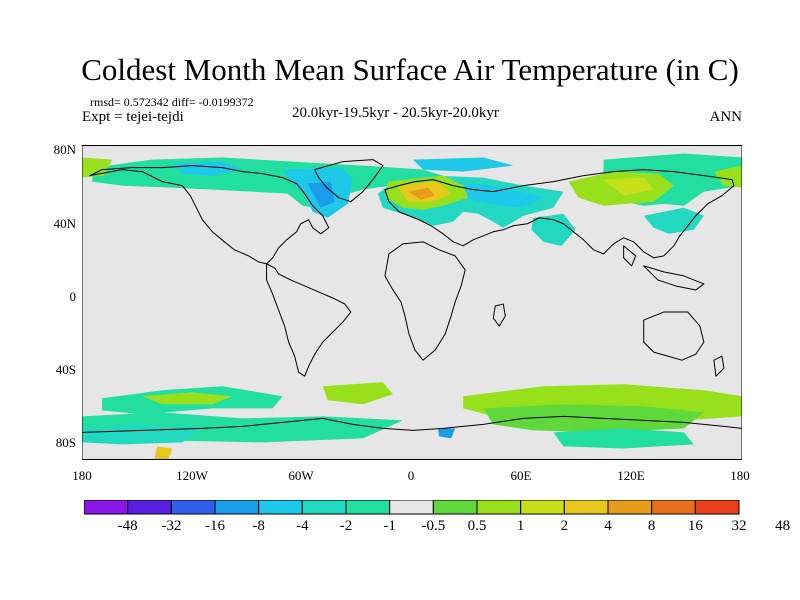  What do you see at coordinates (258, 526) in the screenshot?
I see `colorbar-label: -8` at bounding box center [258, 526].